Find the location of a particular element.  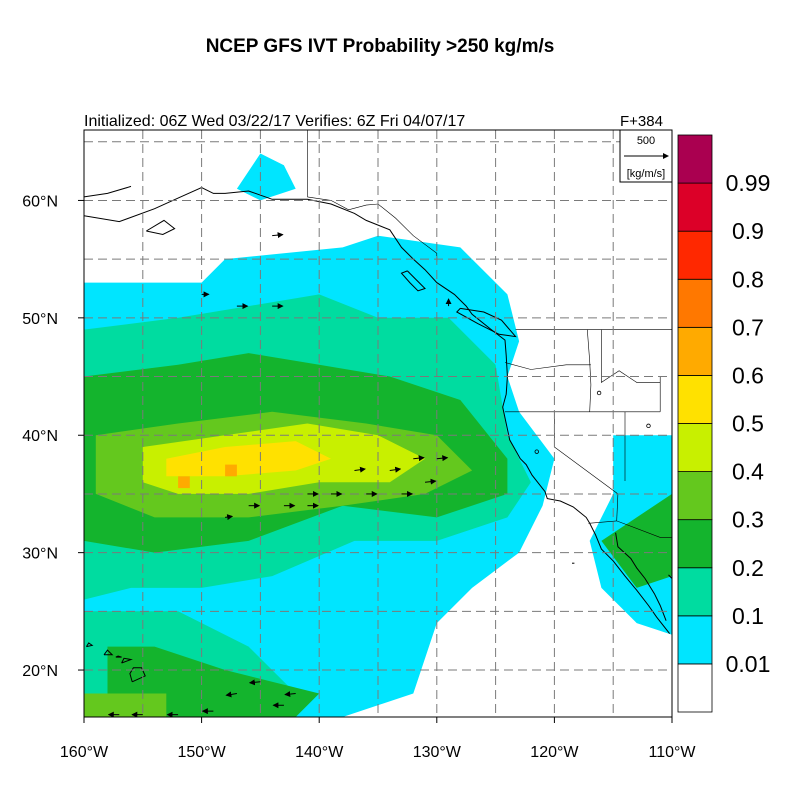

reference-vector-magnitude: 500 is located at coordinates (646, 141).